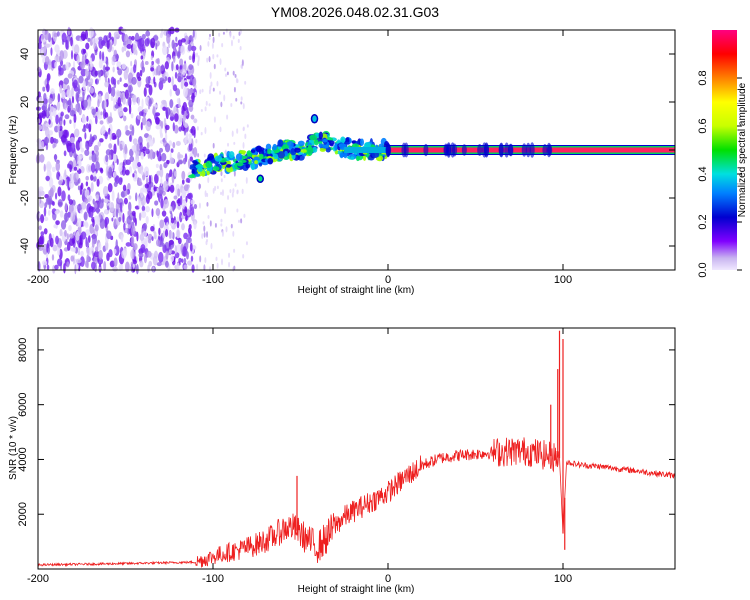  I want to click on snr-x-label: Height of straight line (km), so click(356, 589).